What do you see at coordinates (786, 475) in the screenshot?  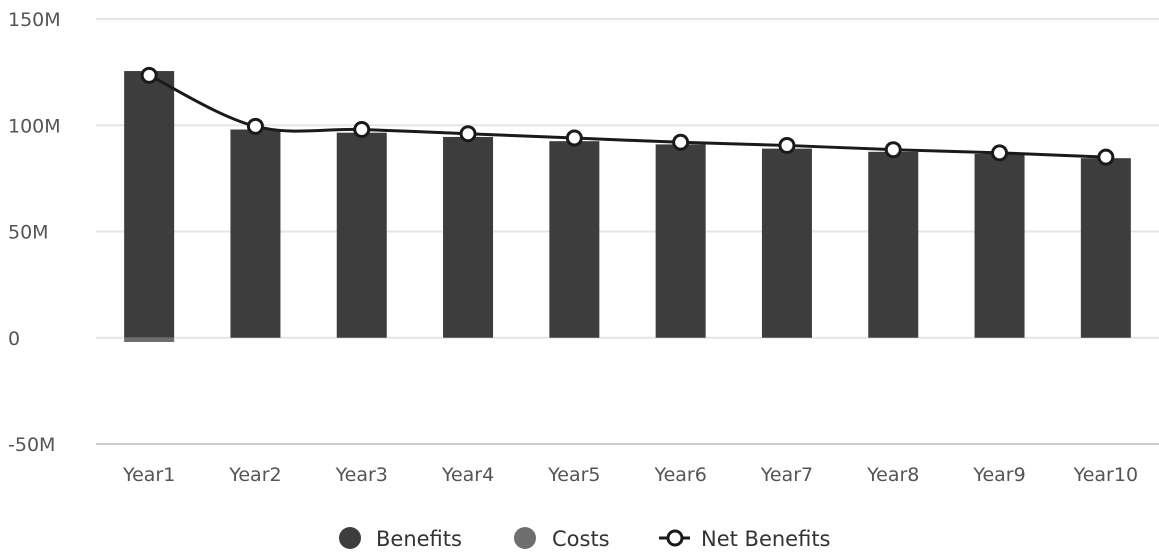 I see `x-tick-label: Year7` at bounding box center [786, 475].